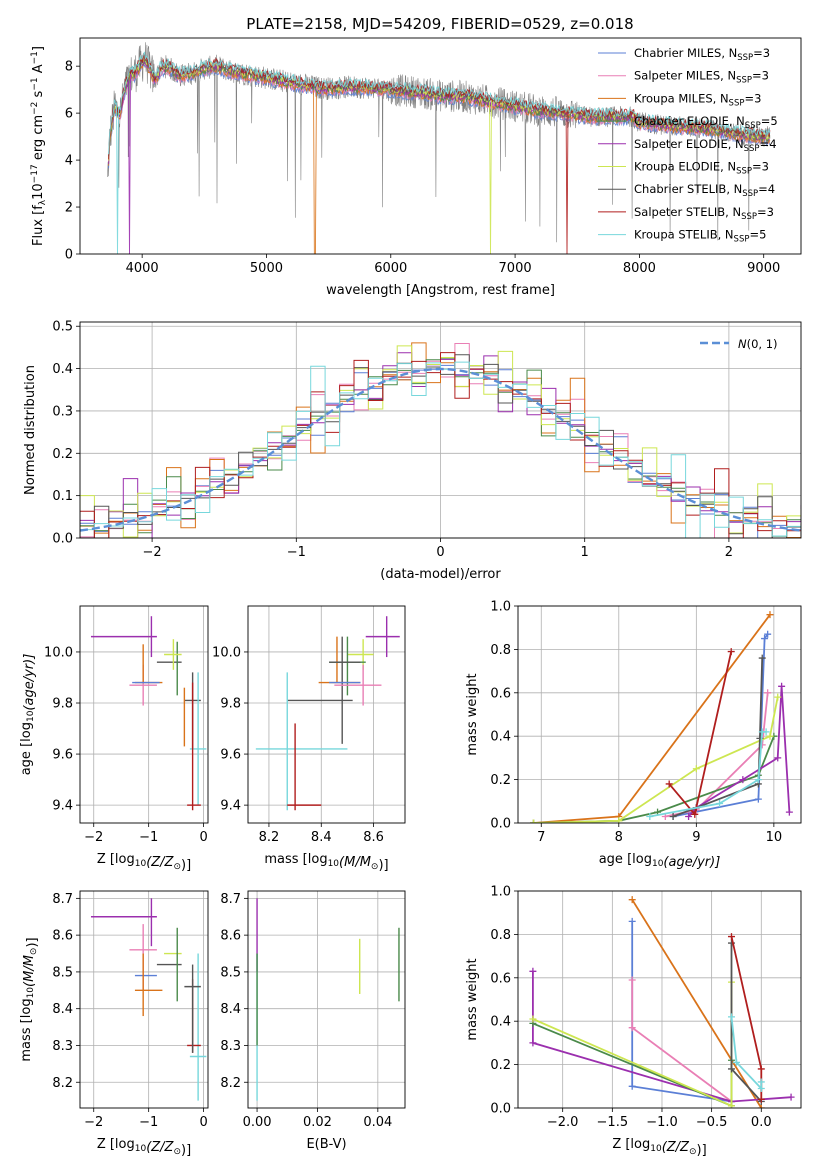 Image resolution: width=819 pixels, height=1170 pixels. Describe the element at coordinates (230, 899) in the screenshot. I see `y-tick-label: 8.7` at that location.